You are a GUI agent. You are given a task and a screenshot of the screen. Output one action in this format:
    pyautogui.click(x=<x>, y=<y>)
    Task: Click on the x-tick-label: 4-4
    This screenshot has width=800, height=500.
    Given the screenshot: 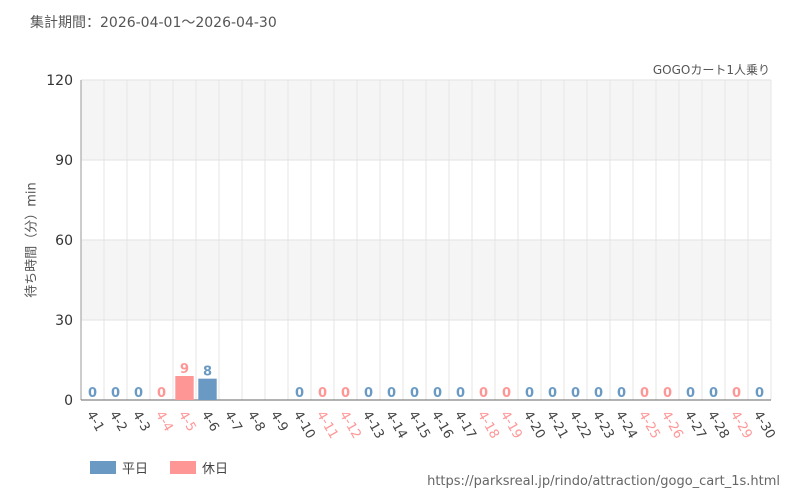 What is the action you would take?
    pyautogui.click(x=164, y=422)
    